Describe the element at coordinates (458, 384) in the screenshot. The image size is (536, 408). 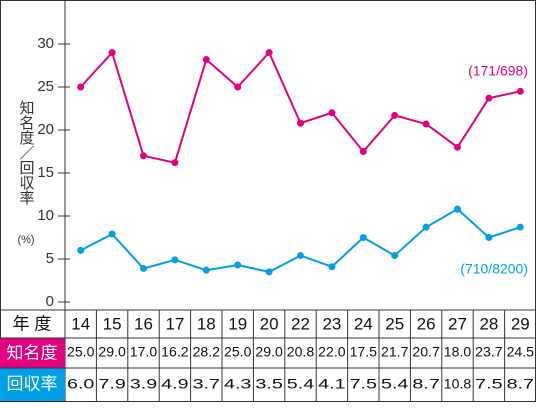
I see `table-value: 10.8` at that location.